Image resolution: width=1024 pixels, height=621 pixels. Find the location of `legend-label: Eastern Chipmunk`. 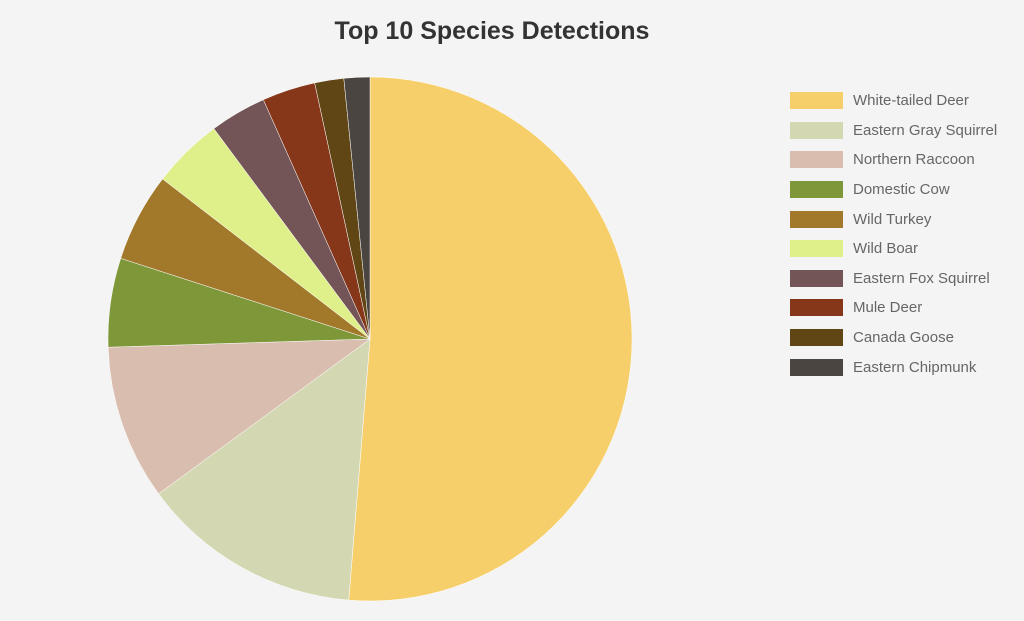

legend-label: Eastern Chipmunk is located at coordinates (915, 367).